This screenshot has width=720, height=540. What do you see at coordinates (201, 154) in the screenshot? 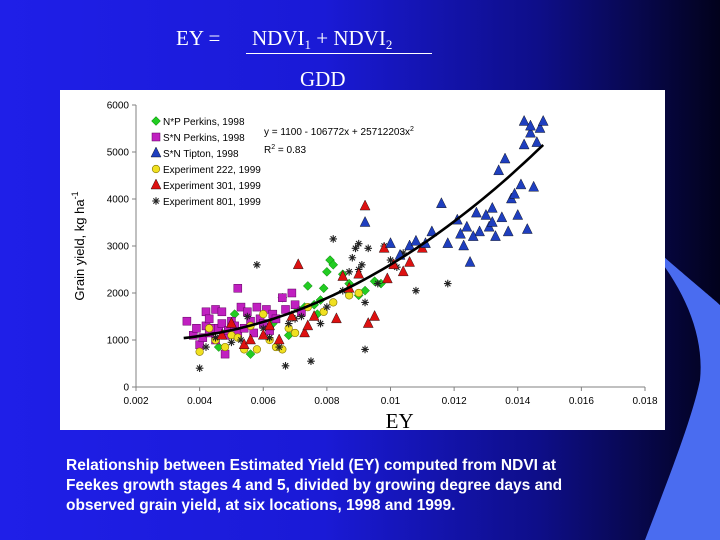
I see `legend-label: S*N Tipton, 1998` at bounding box center [201, 154].